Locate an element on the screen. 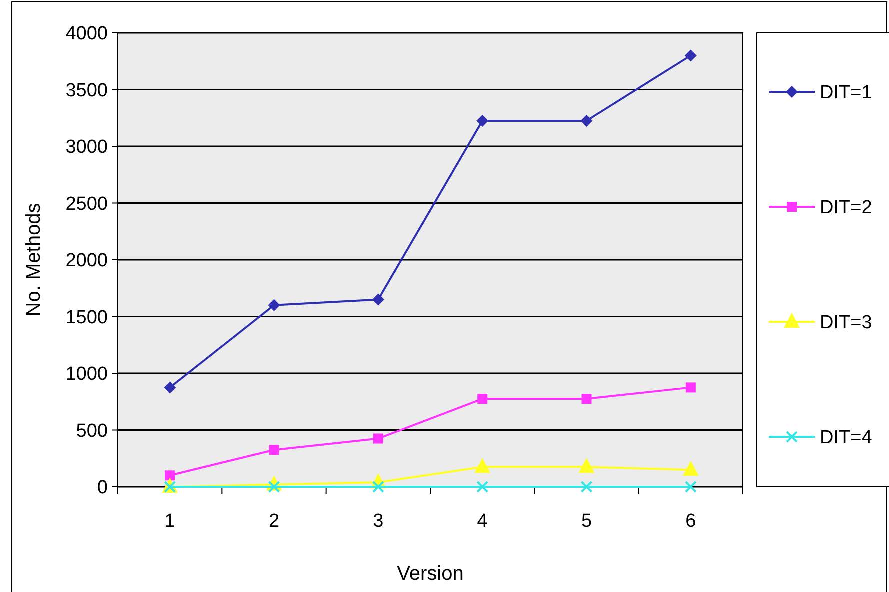 The height and width of the screenshot is (592, 889). x-tick-label: 2 is located at coordinates (274, 521).